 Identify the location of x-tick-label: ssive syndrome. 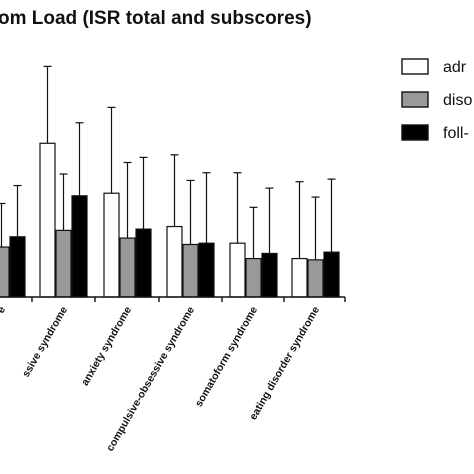
(45, 341).